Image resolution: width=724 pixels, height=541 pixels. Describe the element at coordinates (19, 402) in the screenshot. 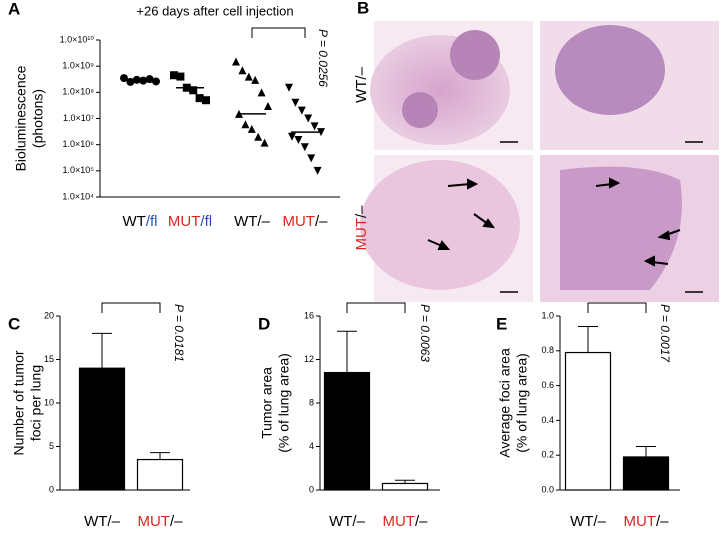

I see `y-axis-label: Number of tumor` at that location.